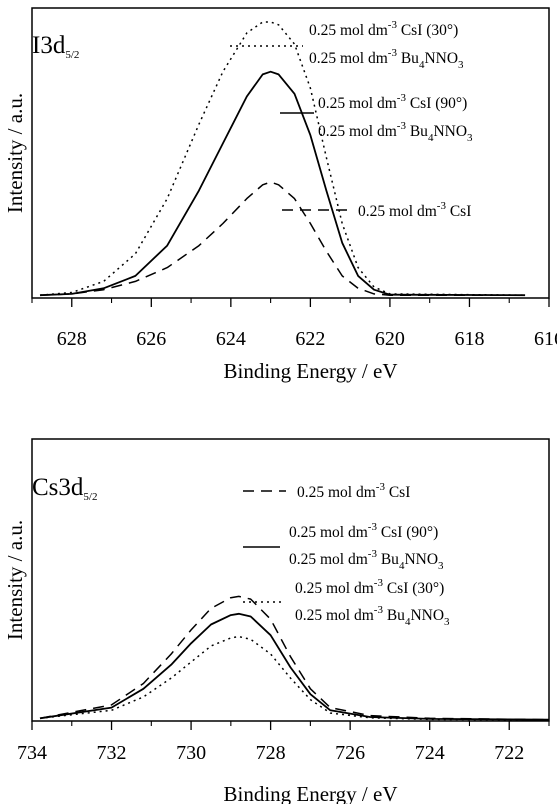  I want to click on x-tick-label: 722, so click(509, 753).